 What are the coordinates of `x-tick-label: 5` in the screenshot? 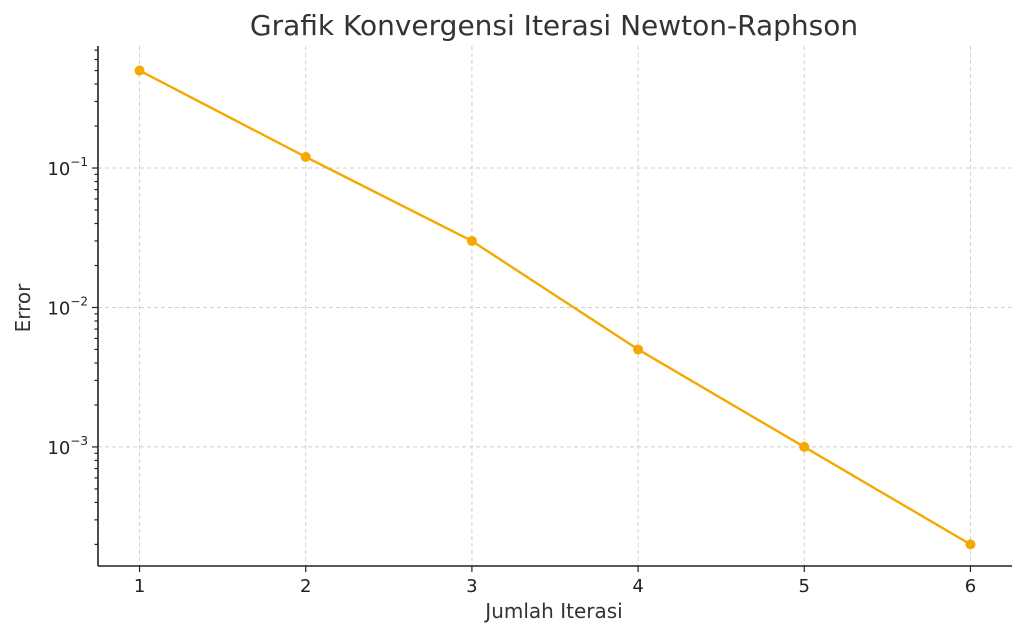 It's located at (804, 586).